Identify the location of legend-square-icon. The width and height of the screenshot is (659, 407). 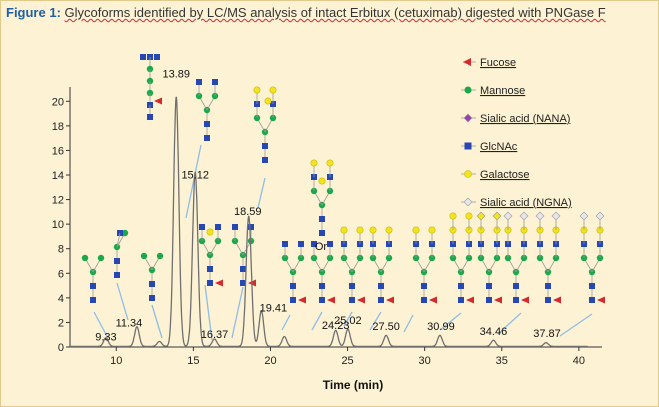
(468, 146).